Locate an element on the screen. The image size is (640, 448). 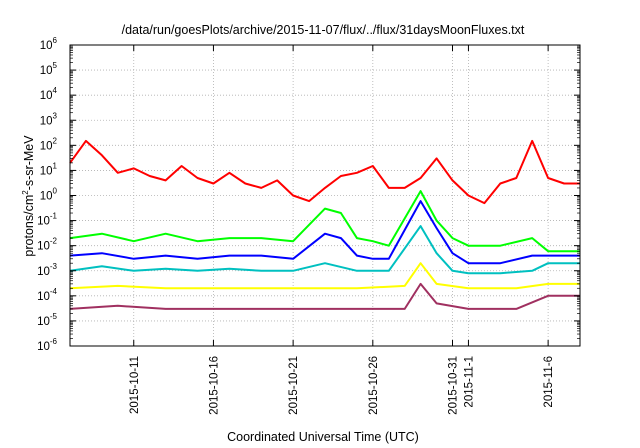
y-tick-label: 10³ is located at coordinates (49, 119).